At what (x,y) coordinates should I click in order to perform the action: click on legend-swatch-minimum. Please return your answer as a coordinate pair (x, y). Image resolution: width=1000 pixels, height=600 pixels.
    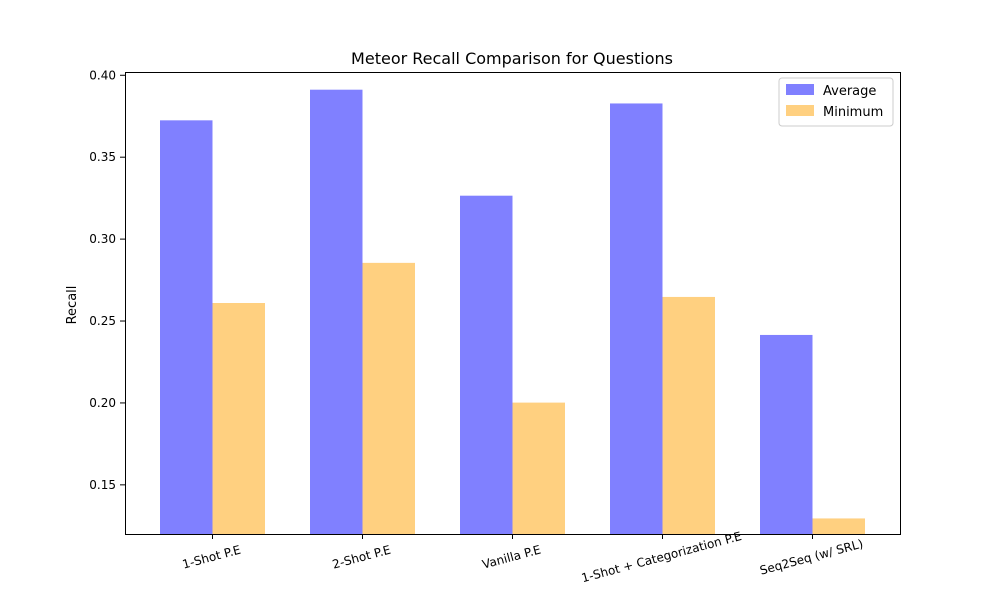
    Looking at the image, I should click on (800, 110).